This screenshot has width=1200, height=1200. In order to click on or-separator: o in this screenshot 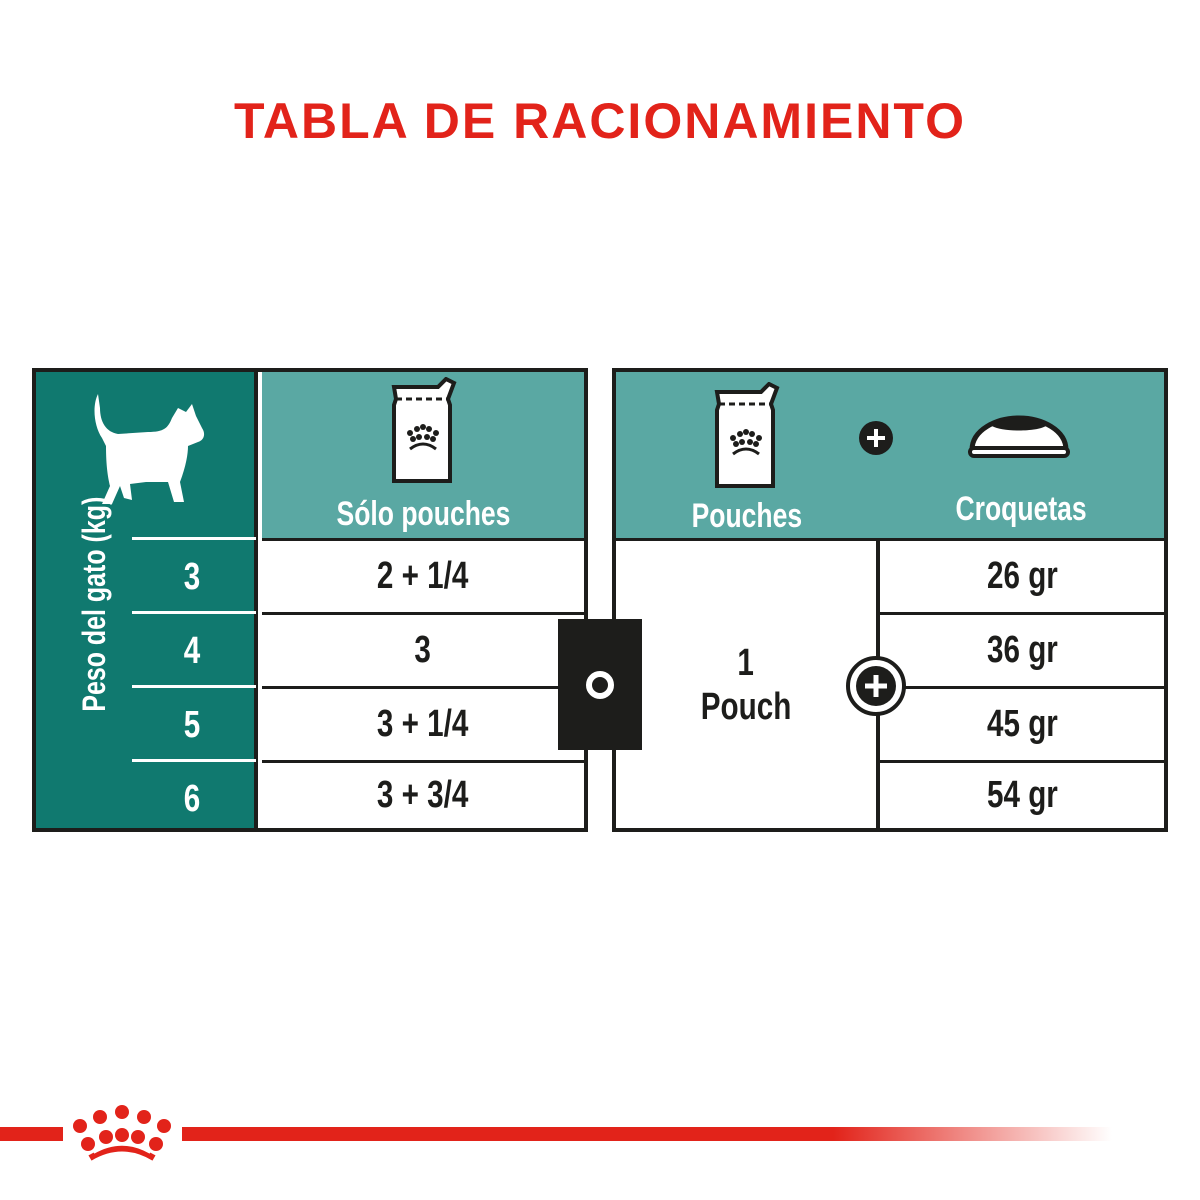, I will do `click(600, 684)`.